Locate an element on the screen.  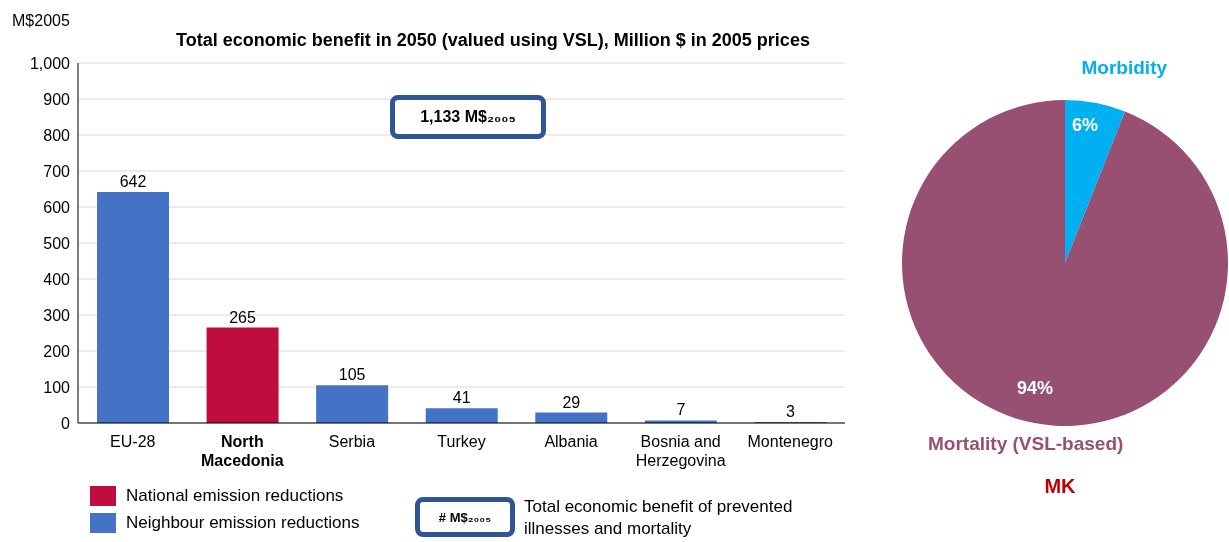
y-axis-title: M$2005 is located at coordinates (41, 21).